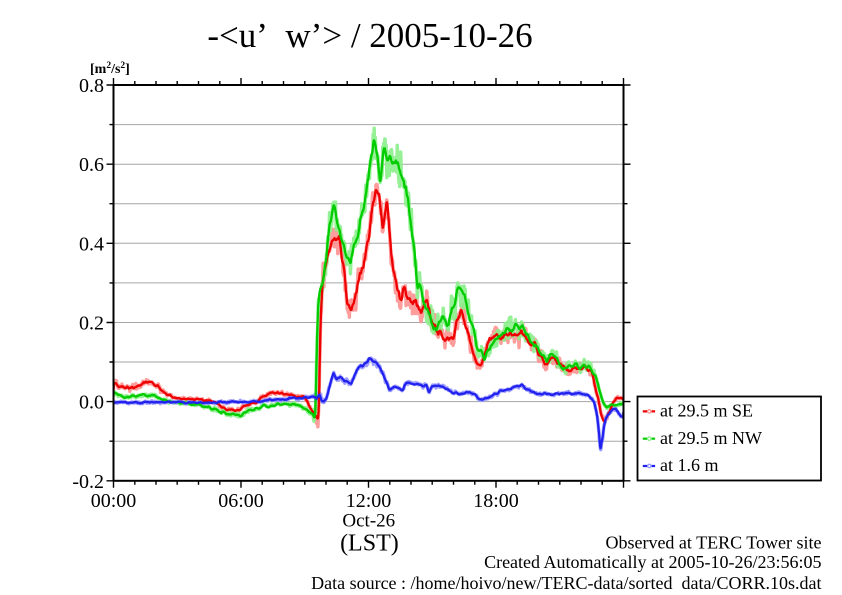 The height and width of the screenshot is (595, 842). I want to click on svg-text: 0.0, so click(91, 403).